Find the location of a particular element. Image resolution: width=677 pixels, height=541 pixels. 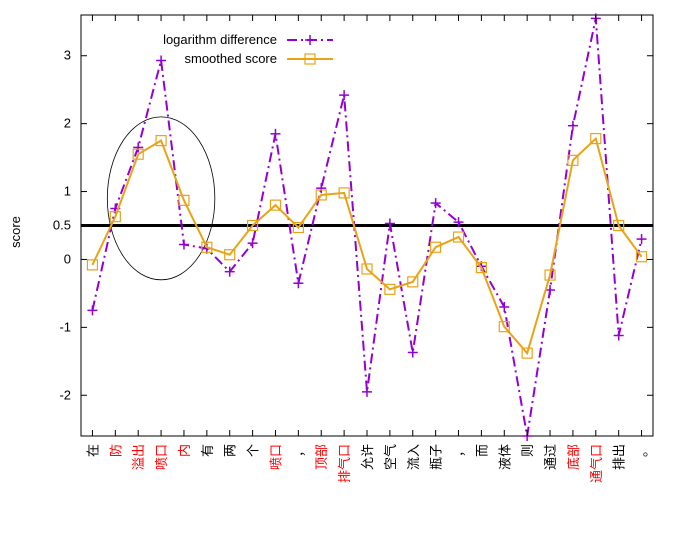

x-tick-label: 通气口 is located at coordinates (597, 463).